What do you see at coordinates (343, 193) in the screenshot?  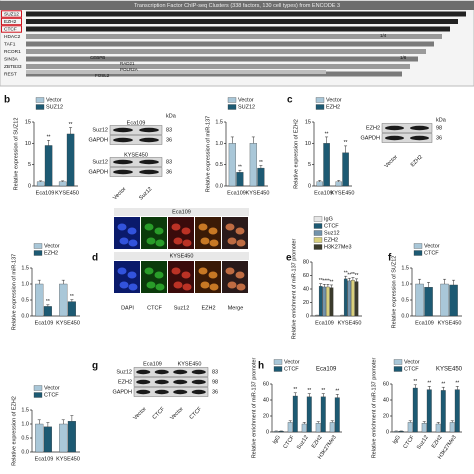 I see `x-tick-label: KYSE450` at bounding box center [343, 193].